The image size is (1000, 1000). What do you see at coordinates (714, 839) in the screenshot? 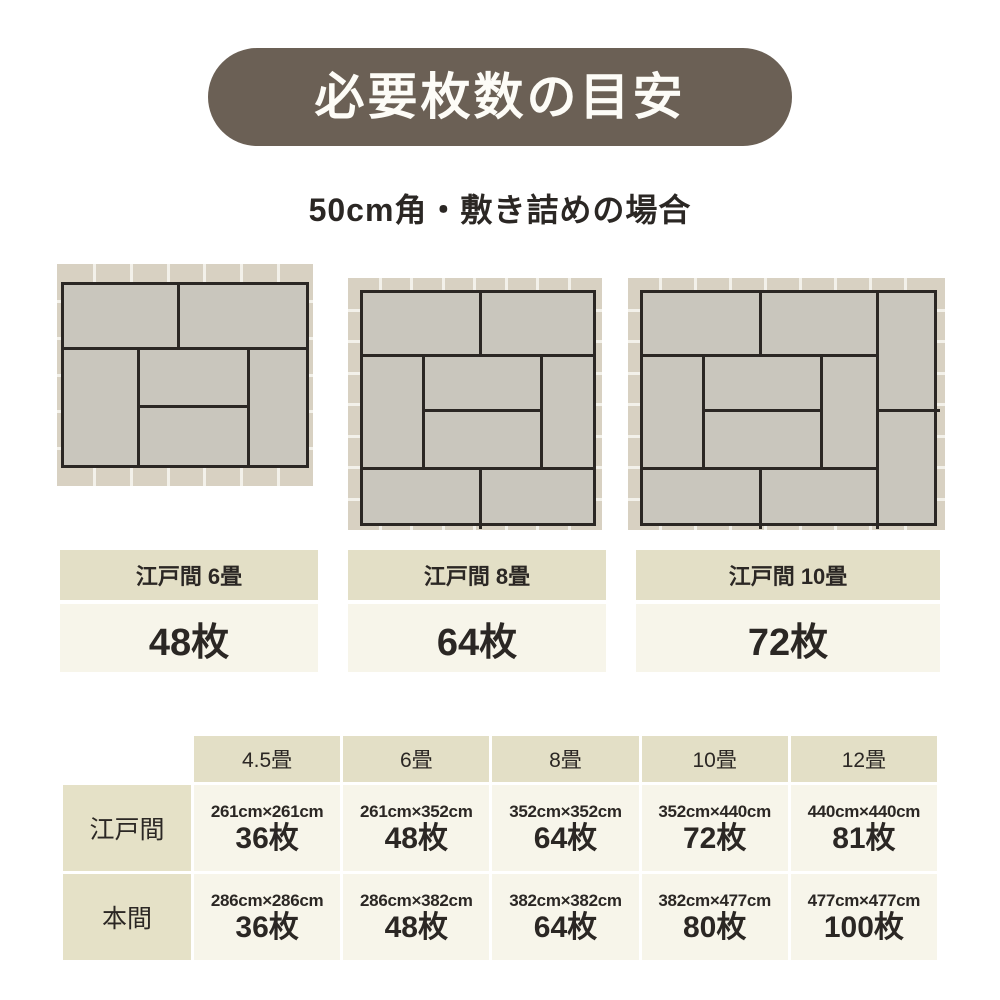
I see `cell-count: 72枚` at bounding box center [714, 839].